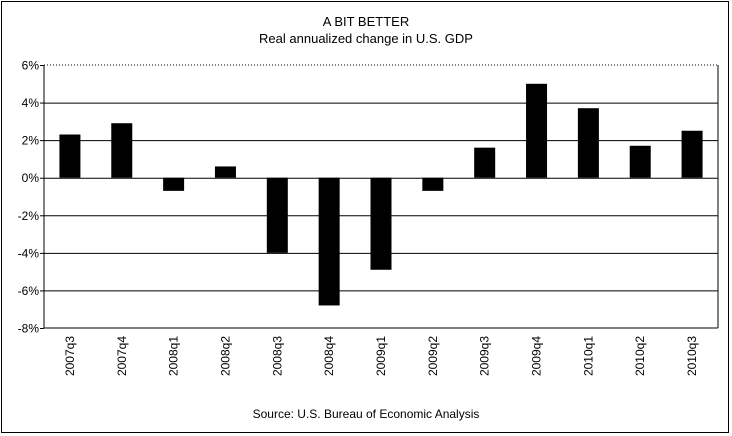 The image size is (732, 436). Describe the element at coordinates (366, 38) in the screenshot. I see `chart-subtitle: Real annualized change in U.S. GDP` at that location.